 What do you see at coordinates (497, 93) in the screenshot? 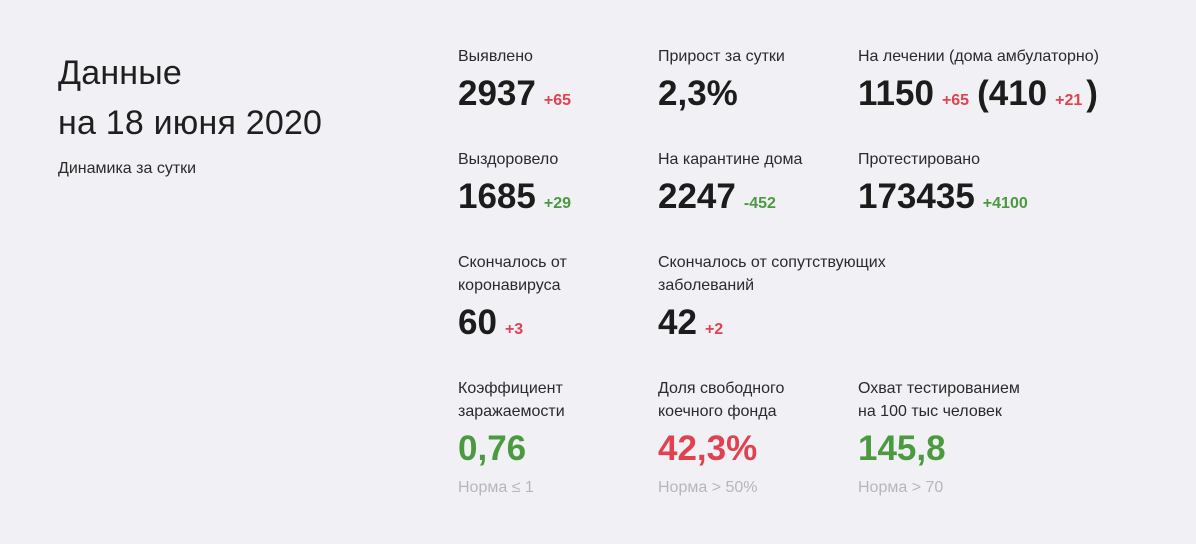
I see `stat-value: 2937` at bounding box center [497, 93].